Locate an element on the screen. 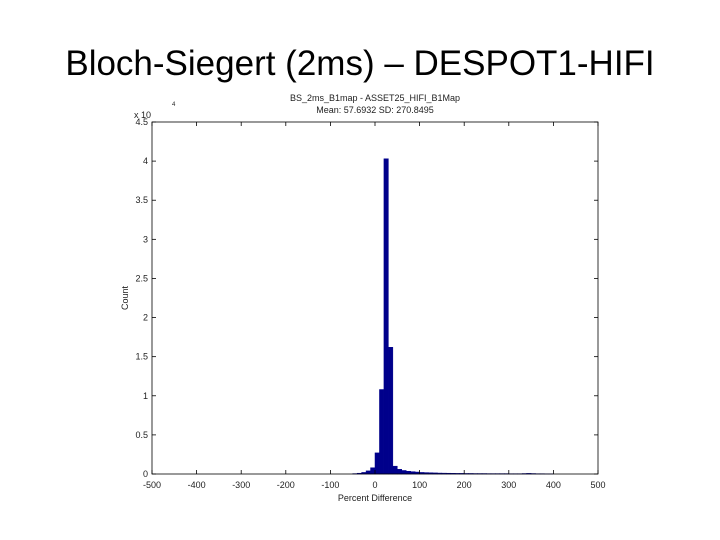 Image resolution: width=720 pixels, height=540 pixels. x-tick-label: 0 is located at coordinates (374, 485).